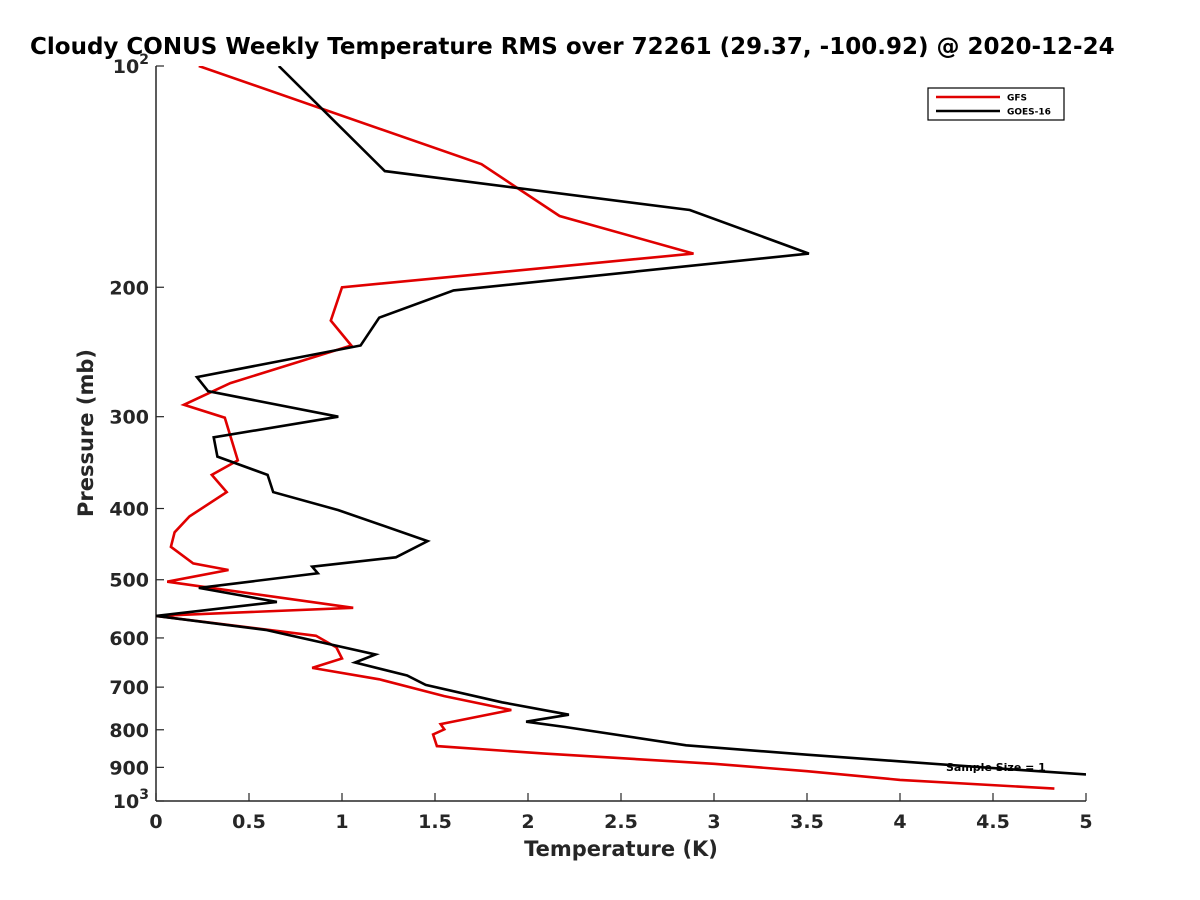  I want to click on y-tick-label: 900, so click(129, 768).